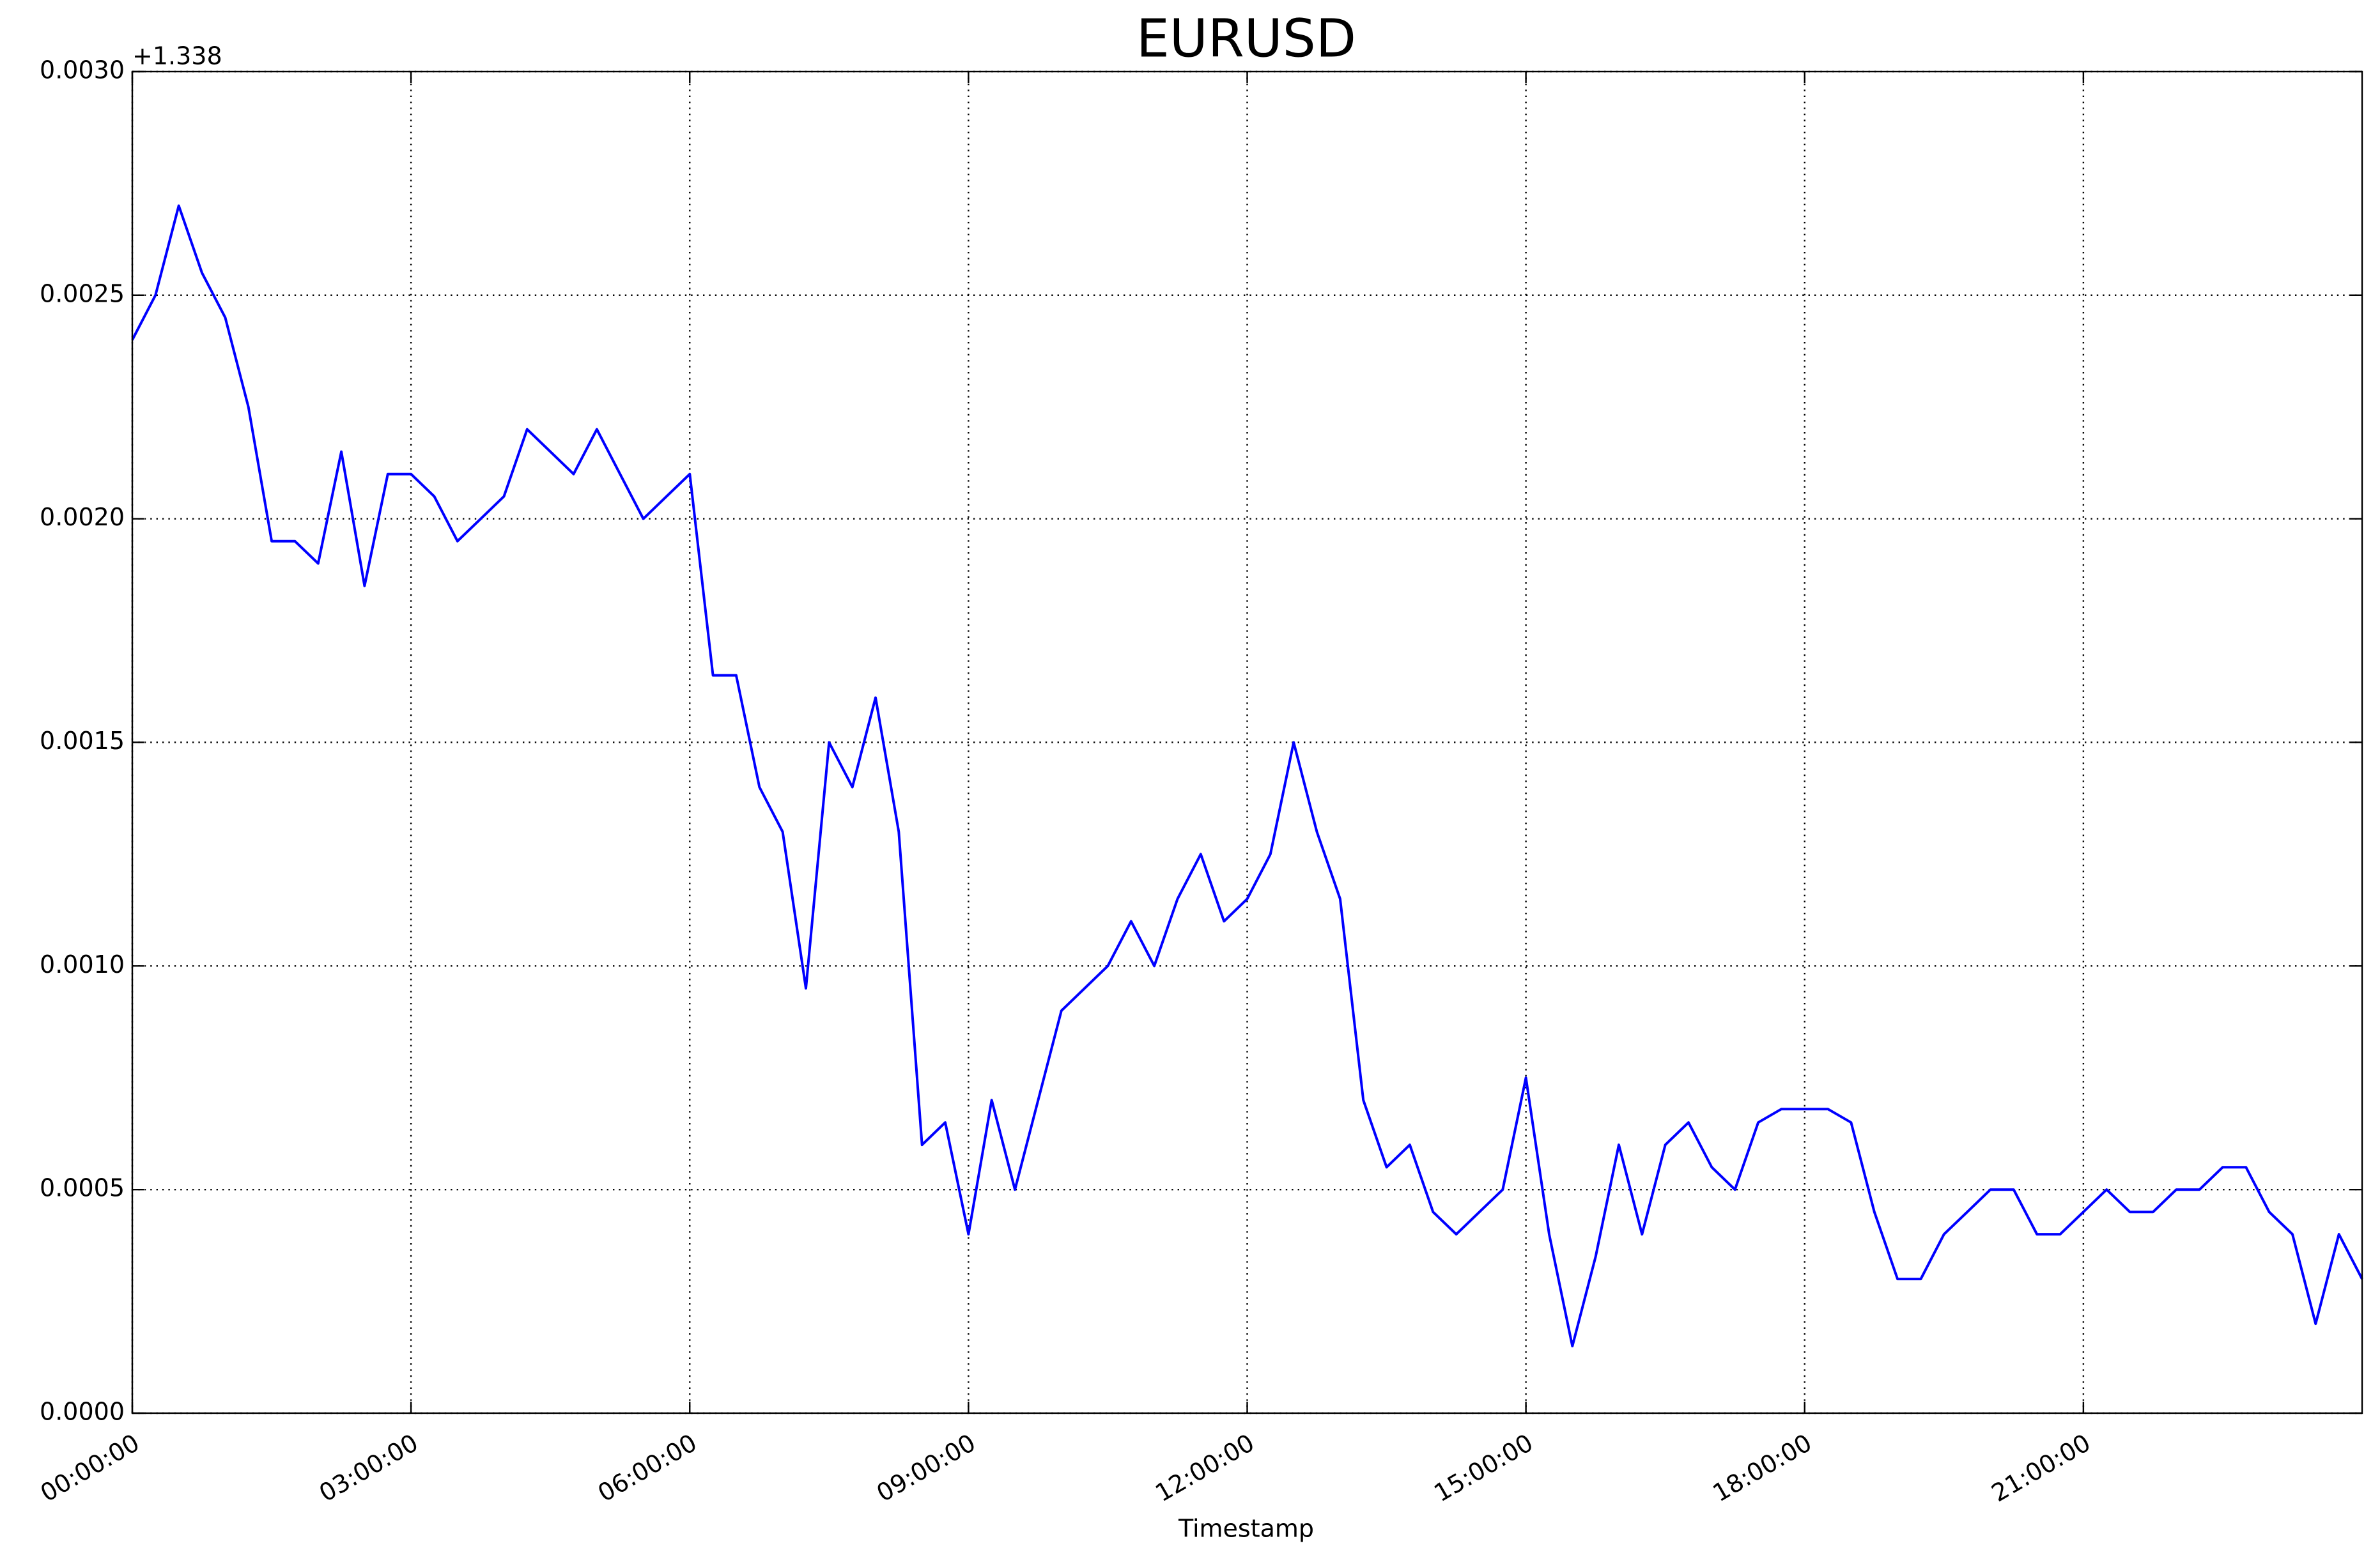  I want to click on x-axis-label: Timestamp, so click(1246, 1529).